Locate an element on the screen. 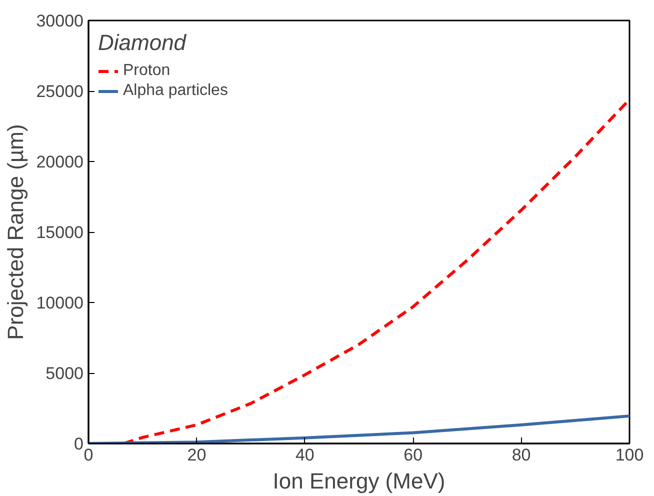  legend-label: Alpha particles is located at coordinates (175, 91).